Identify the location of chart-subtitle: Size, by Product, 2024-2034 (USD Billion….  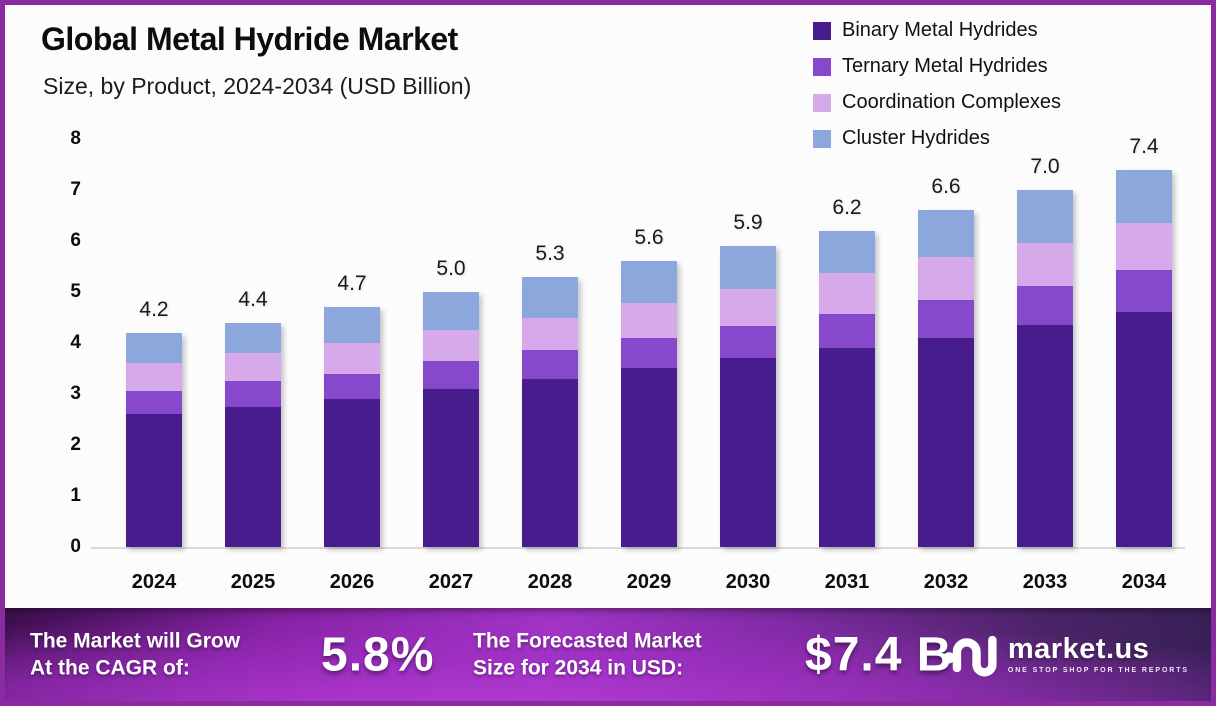
(257, 86).